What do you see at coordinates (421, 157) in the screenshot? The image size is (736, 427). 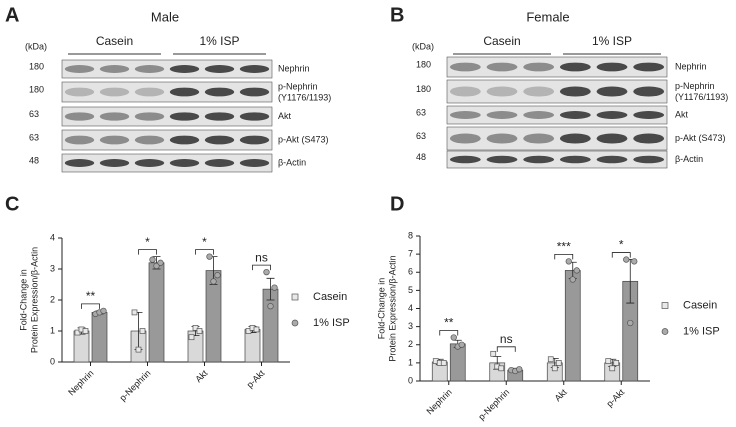 I see `kda-label: 48` at bounding box center [421, 157].